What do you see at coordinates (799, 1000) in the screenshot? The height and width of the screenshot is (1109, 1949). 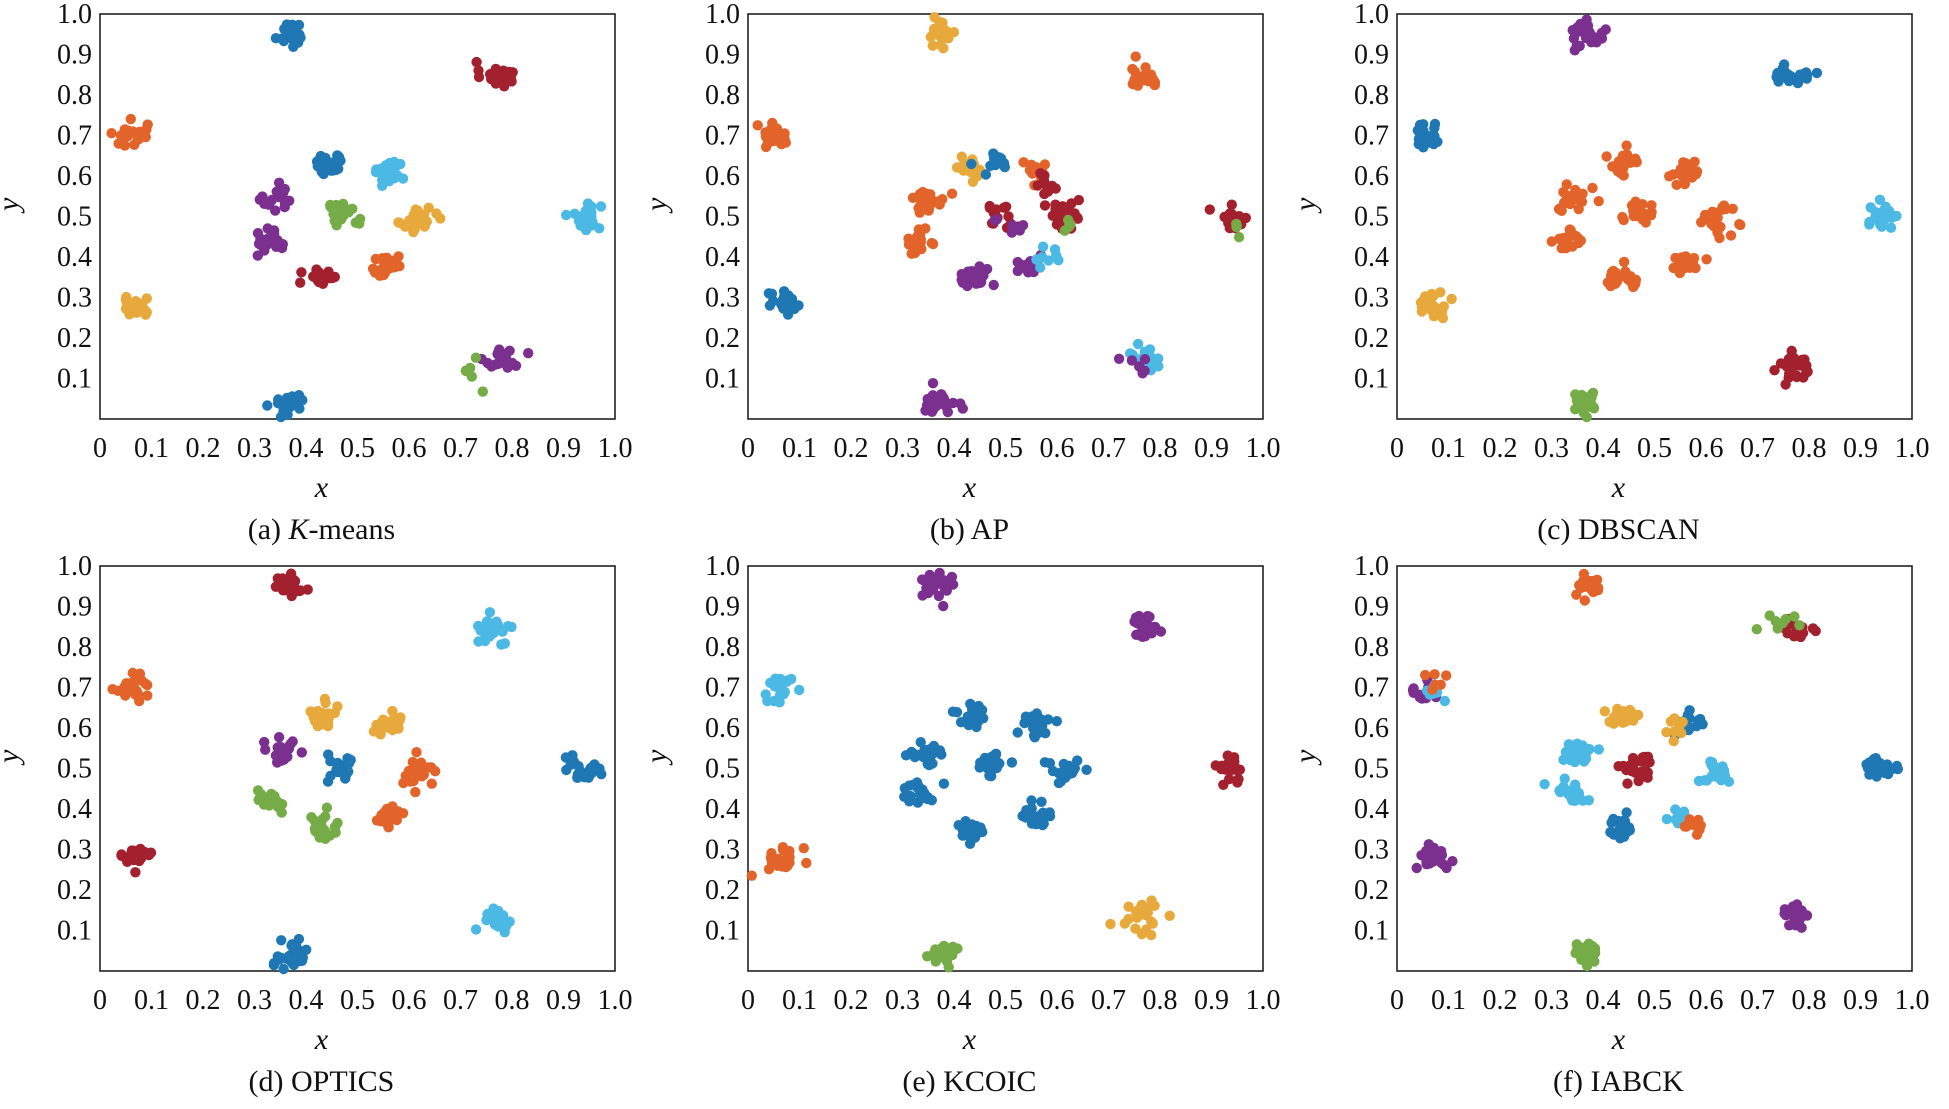 I see `x-tick-label: 0.1` at bounding box center [799, 1000].